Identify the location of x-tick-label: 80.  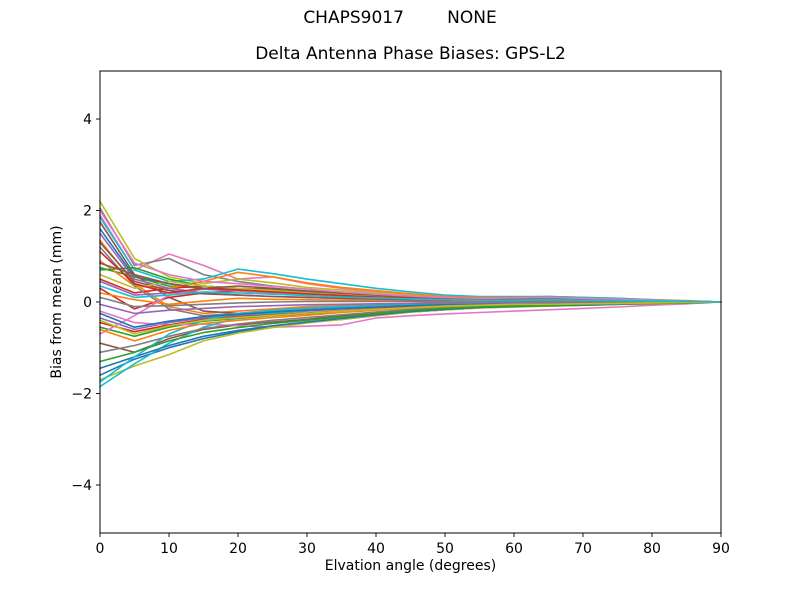
(652, 549).